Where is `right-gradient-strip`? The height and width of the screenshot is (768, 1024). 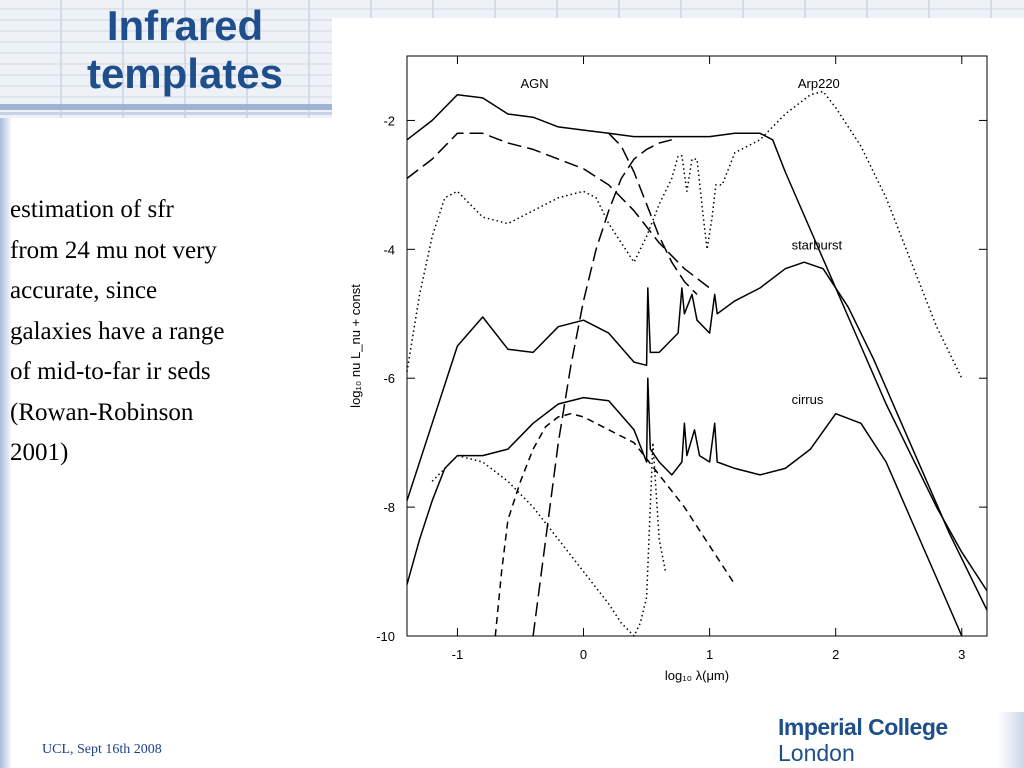
right-gradient-strip is located at coordinates (1011, 740).